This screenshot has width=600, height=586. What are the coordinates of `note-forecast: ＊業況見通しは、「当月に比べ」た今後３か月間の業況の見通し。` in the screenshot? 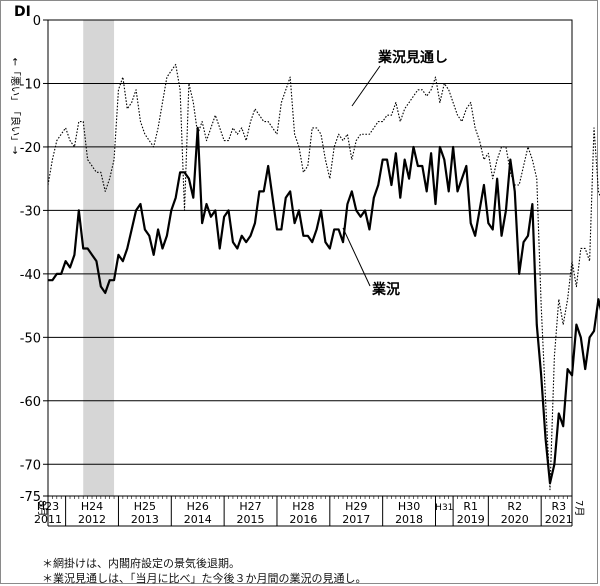 It's located at (204, 578).